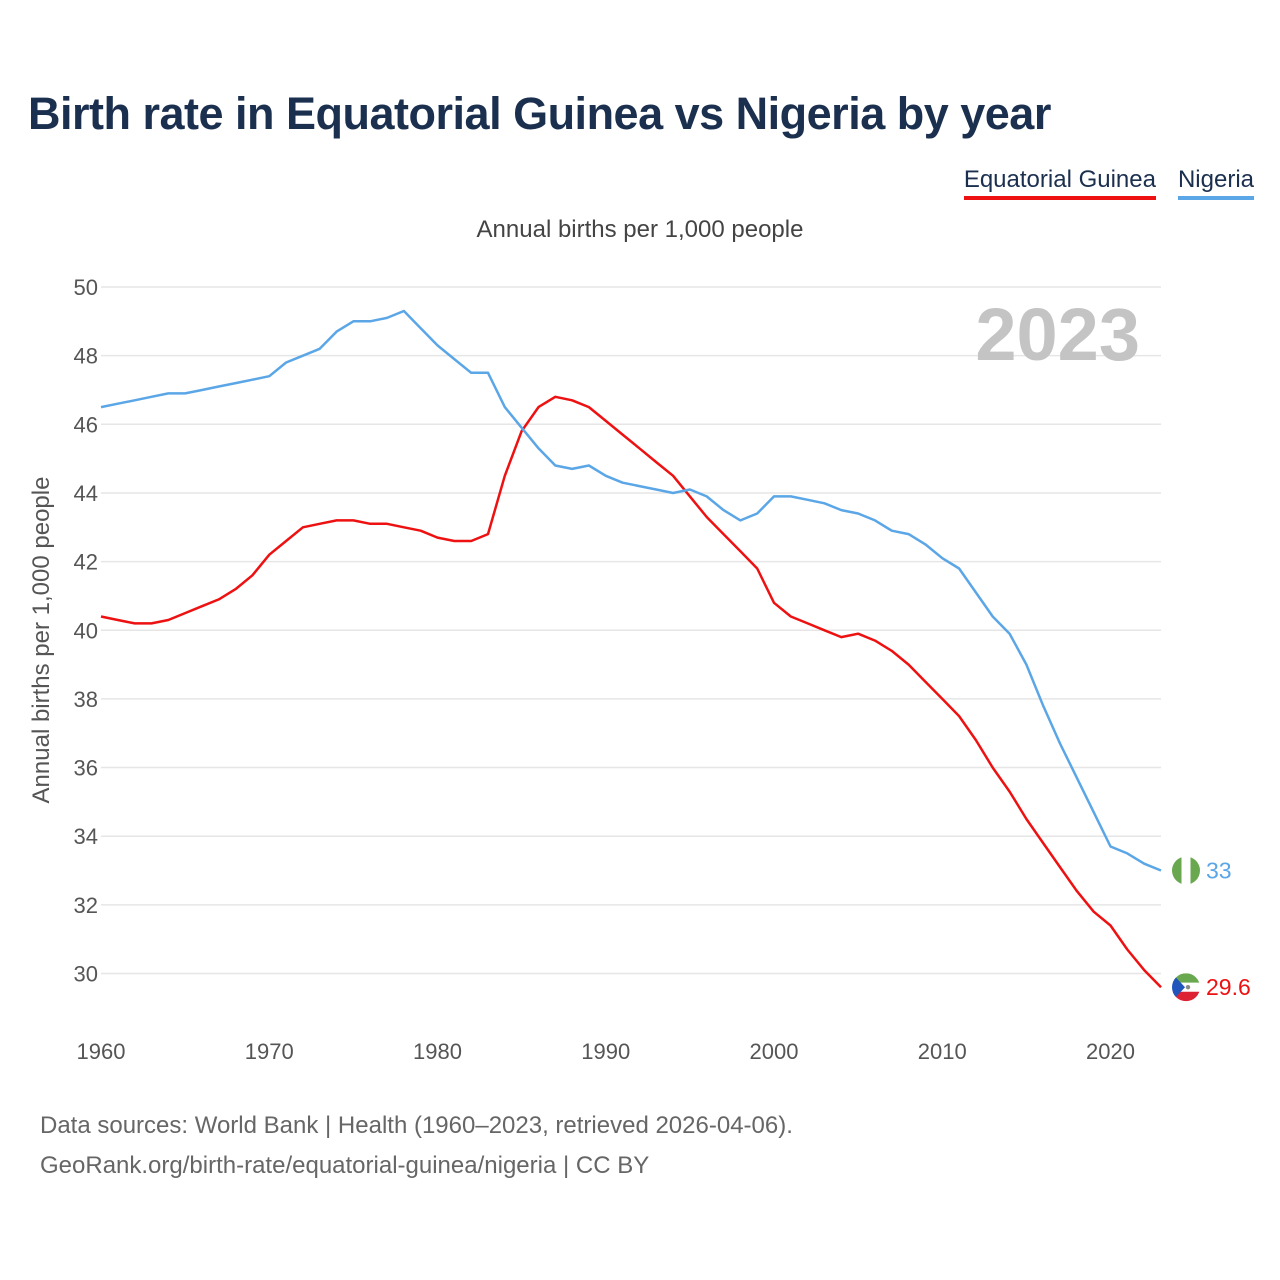 This screenshot has height=1280, width=1280. What do you see at coordinates (605, 1051) in the screenshot?
I see `x-tick-label: 1990` at bounding box center [605, 1051].